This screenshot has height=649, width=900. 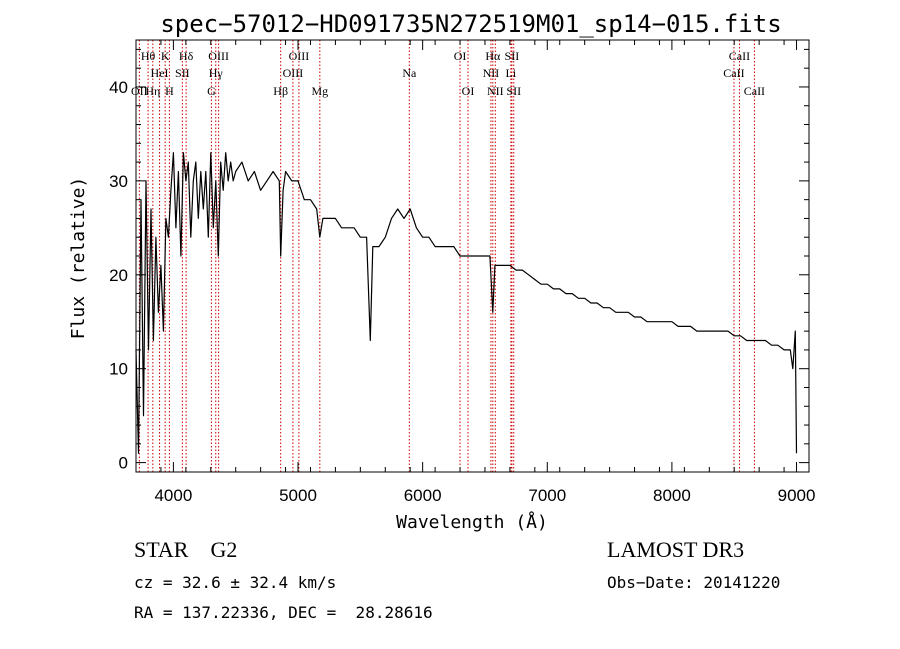 I want to click on line-label-4: K, so click(x=165, y=56).